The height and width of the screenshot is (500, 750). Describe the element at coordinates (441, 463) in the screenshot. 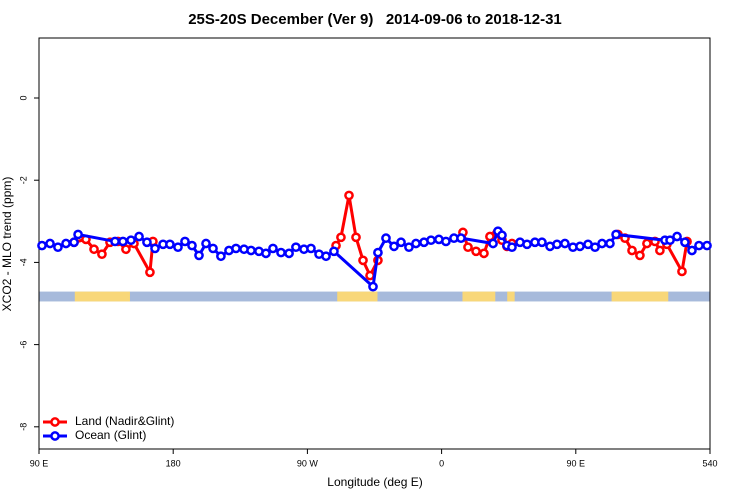

I see `x-tick-label: 0` at that location.